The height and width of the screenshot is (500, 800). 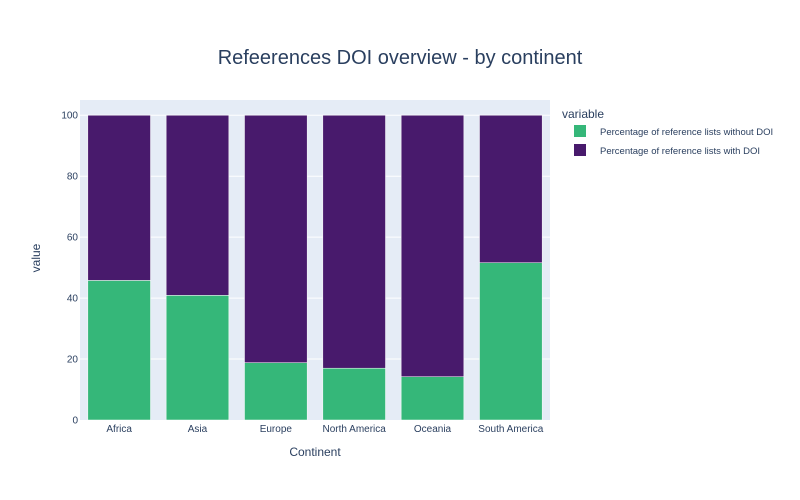 I want to click on x-tick-label: Africa, so click(x=119, y=429).